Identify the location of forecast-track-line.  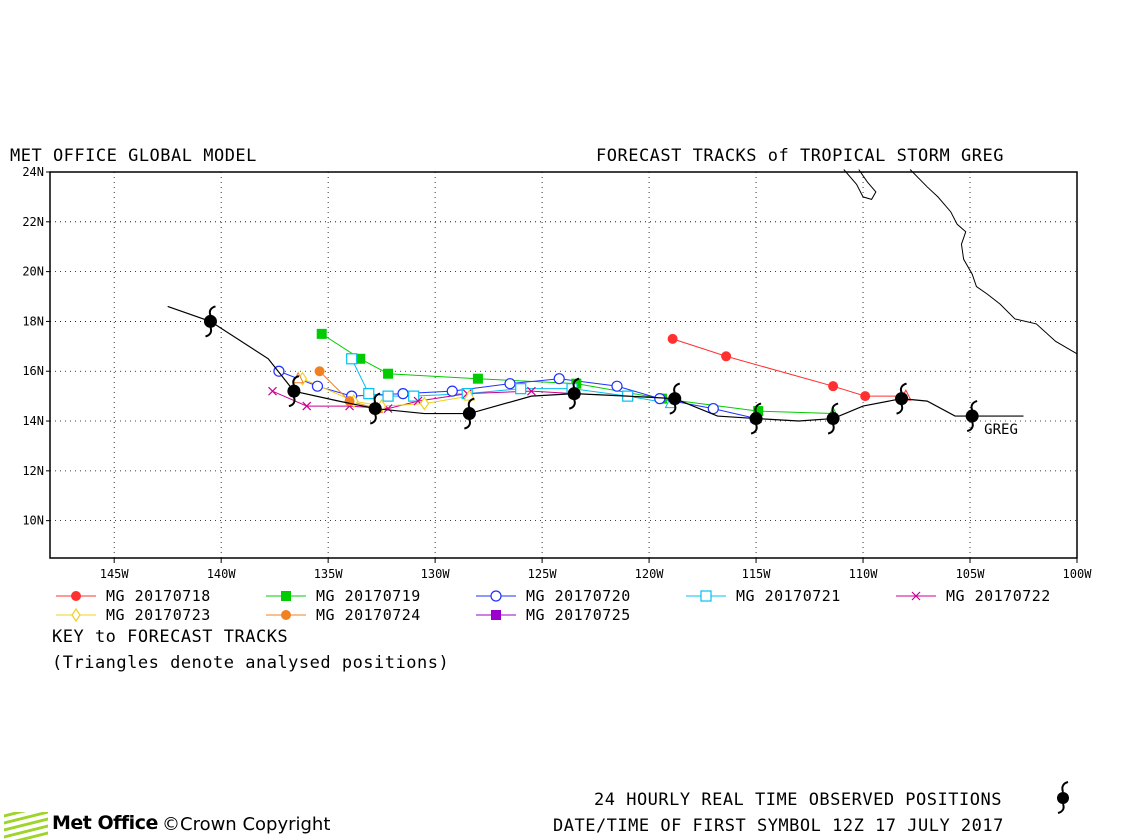
(577, 374).